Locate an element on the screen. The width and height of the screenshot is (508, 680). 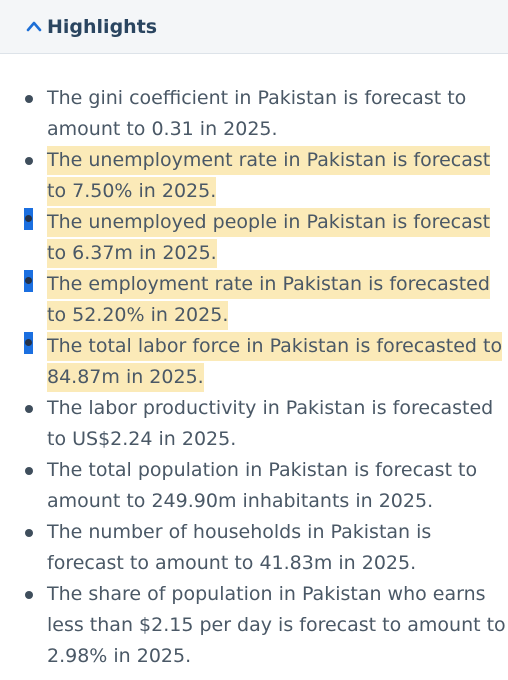
highlight-text-run: to 7.50% in 2025. is located at coordinates (132, 191).